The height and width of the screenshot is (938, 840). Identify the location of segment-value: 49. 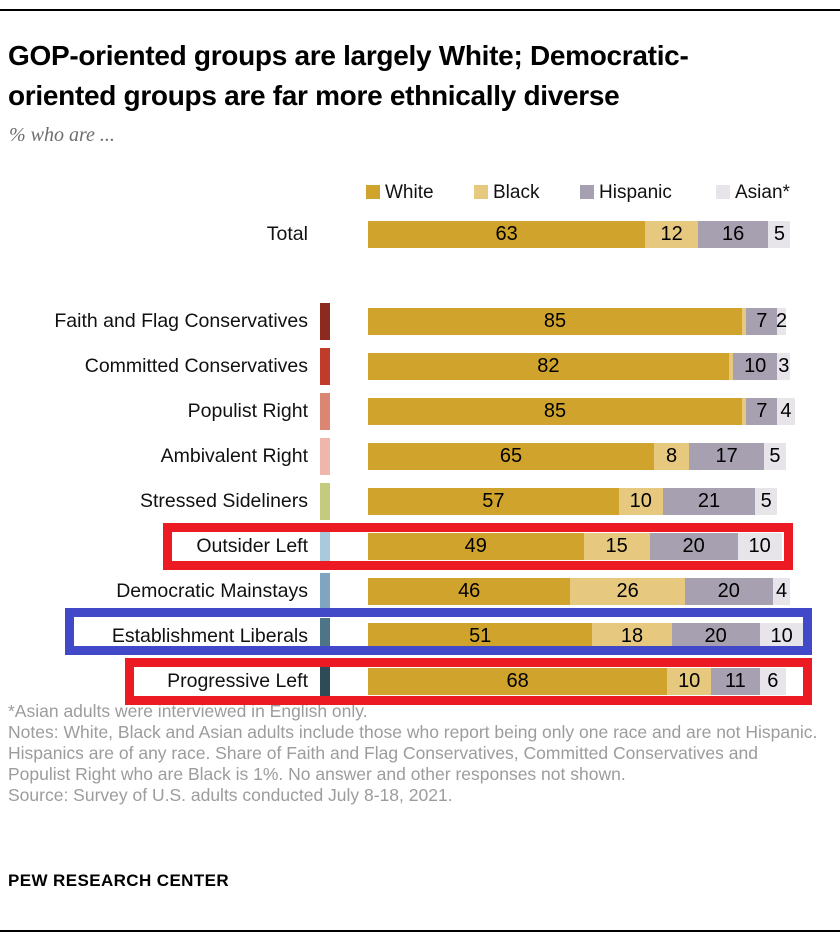
(475, 546).